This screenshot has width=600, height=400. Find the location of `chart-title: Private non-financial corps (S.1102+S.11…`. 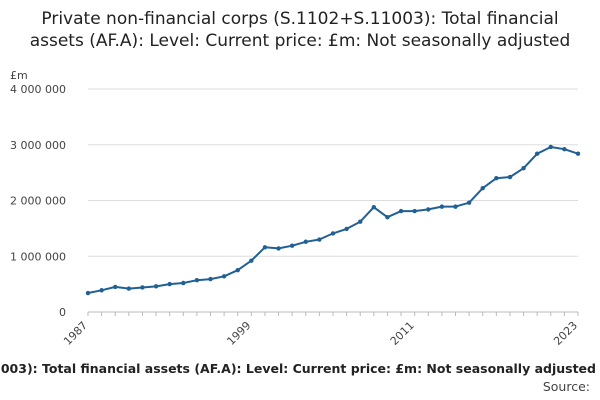

chart-title: Private non-financial corps (S.1102+S.11… is located at coordinates (300, 30).